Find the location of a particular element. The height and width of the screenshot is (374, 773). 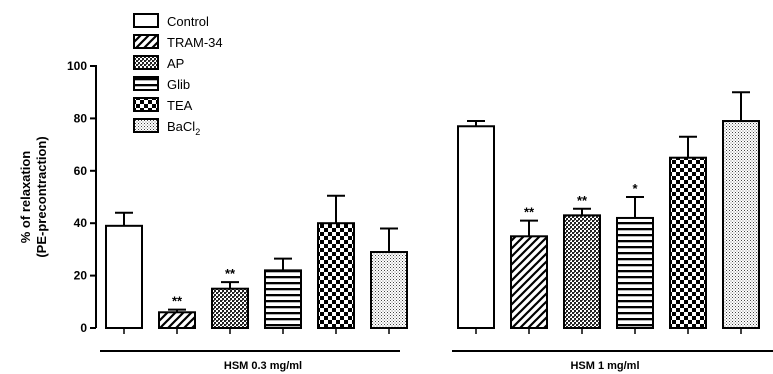

legend-label: Glib is located at coordinates (178, 84).